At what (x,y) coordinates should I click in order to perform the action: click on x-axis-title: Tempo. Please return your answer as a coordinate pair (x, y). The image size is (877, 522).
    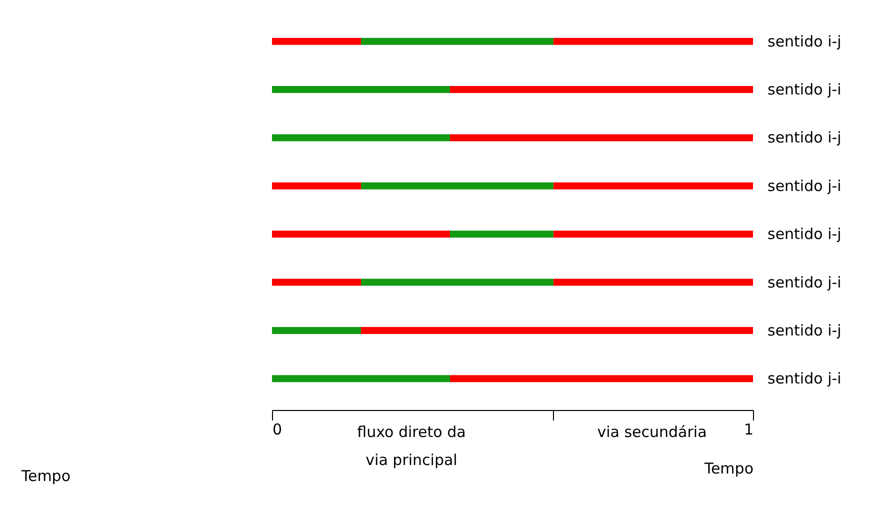
    Looking at the image, I should click on (728, 469).